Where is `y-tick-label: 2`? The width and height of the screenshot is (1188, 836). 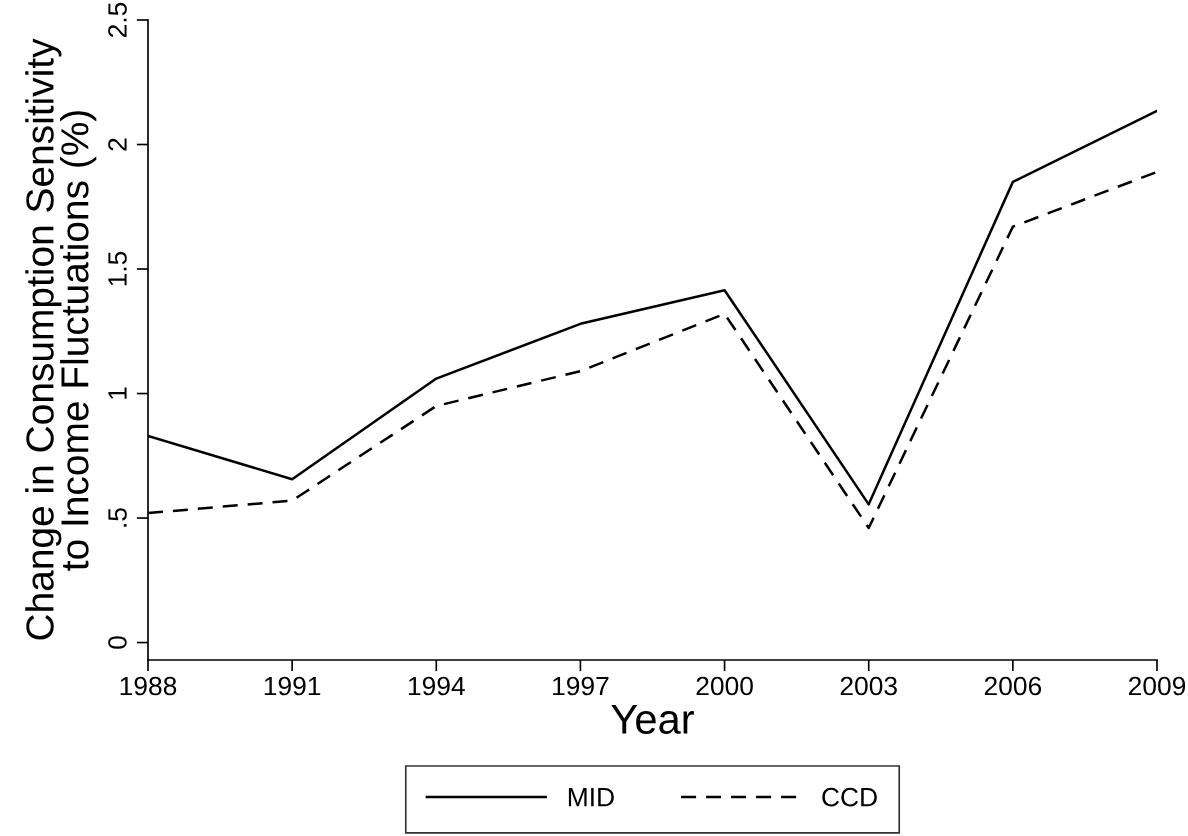 y-tick-label: 2 is located at coordinates (117, 144).